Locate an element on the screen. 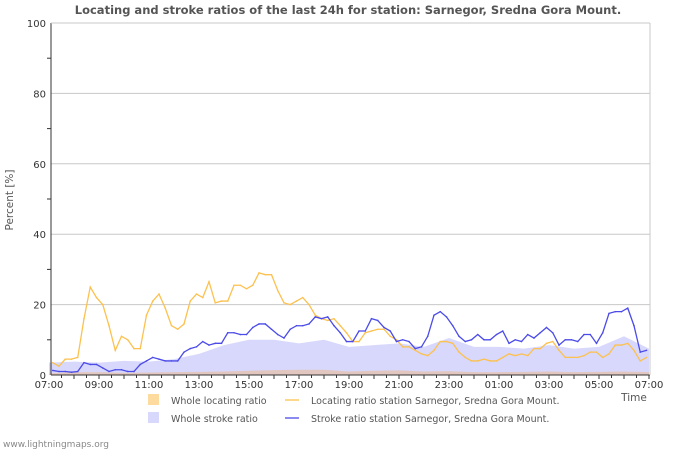 The width and height of the screenshot is (700, 454). legend-whole-locating-label: Whole locating ratio is located at coordinates (219, 401).